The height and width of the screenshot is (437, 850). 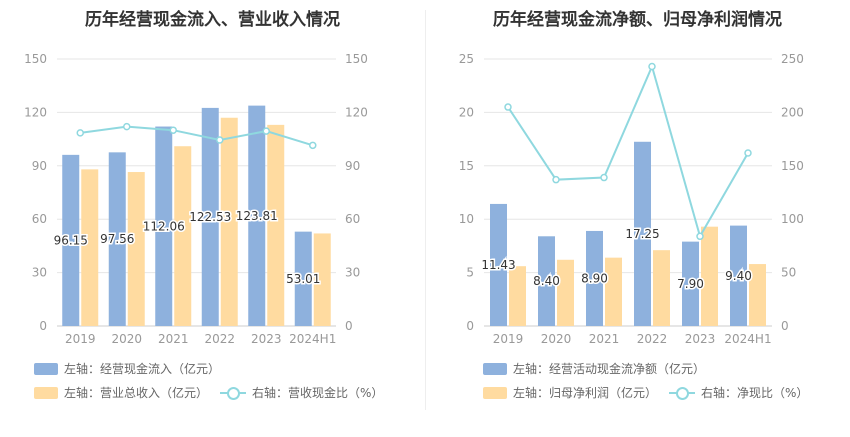 I want to click on legend-label: 左轴：经营现金流入（亿元）, so click(x=142, y=369).